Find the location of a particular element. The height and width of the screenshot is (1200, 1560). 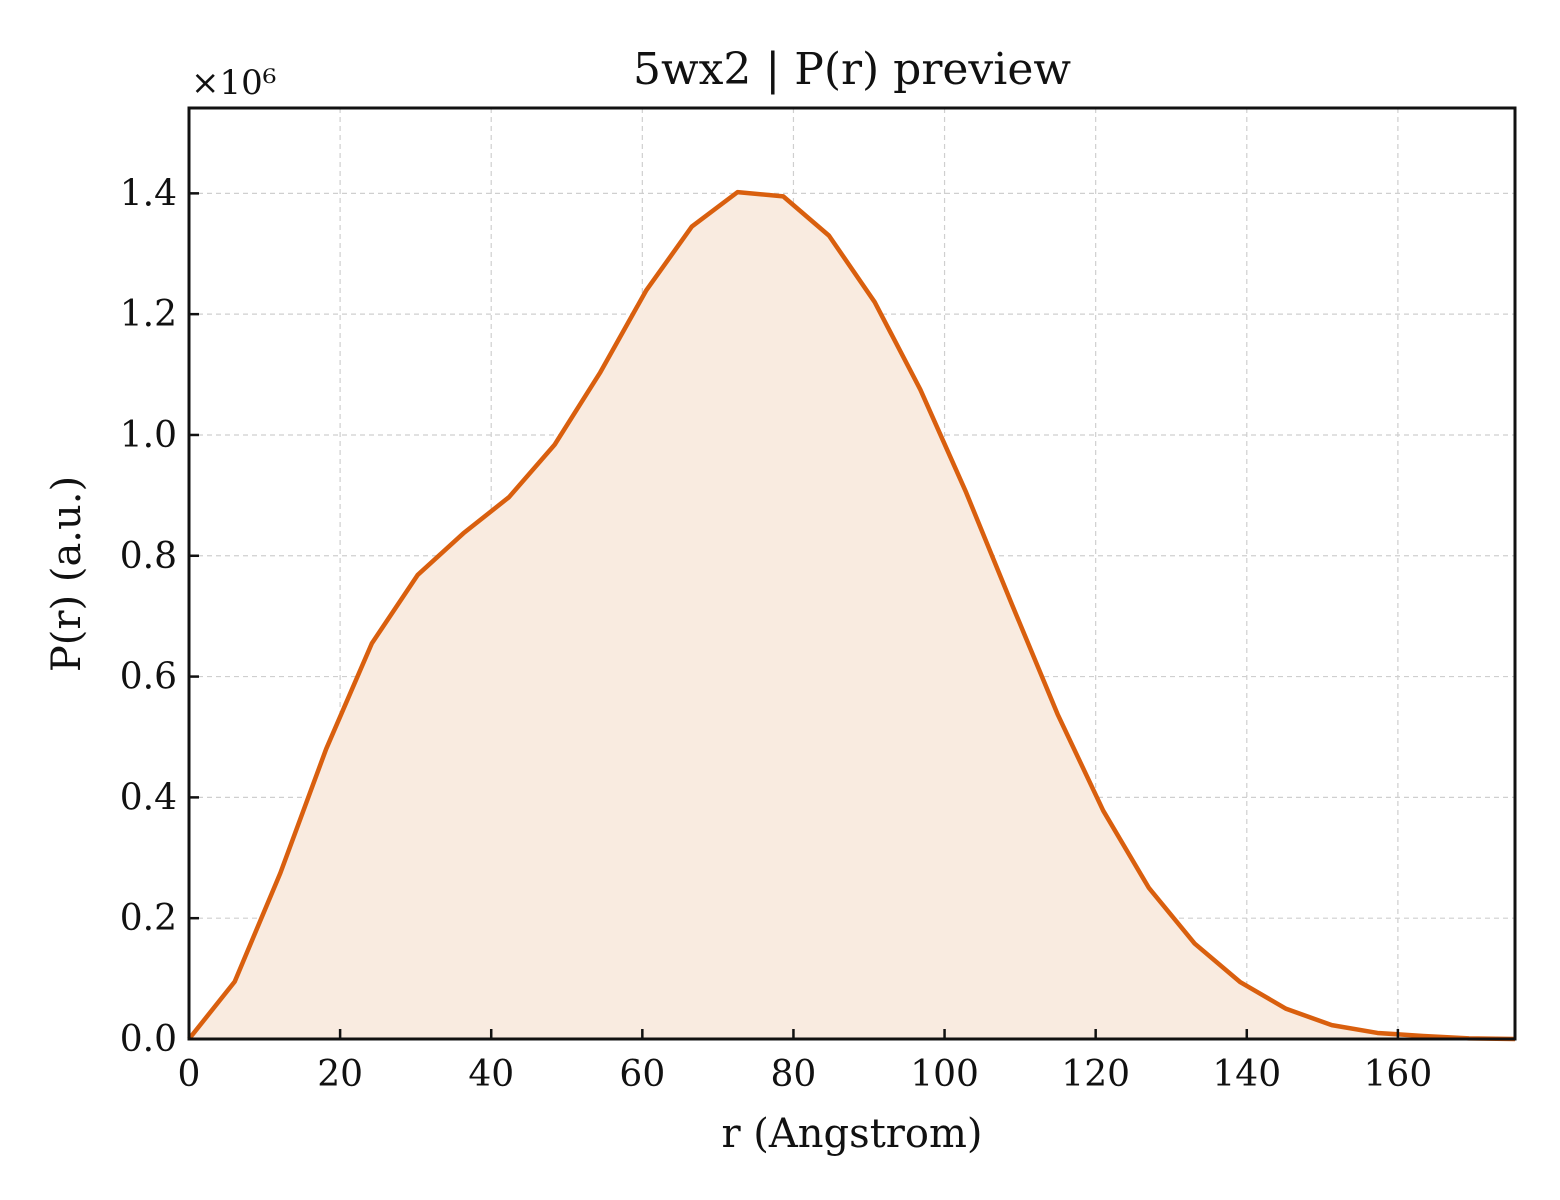

y-tick-label: 0.0 is located at coordinates (148, 1039).